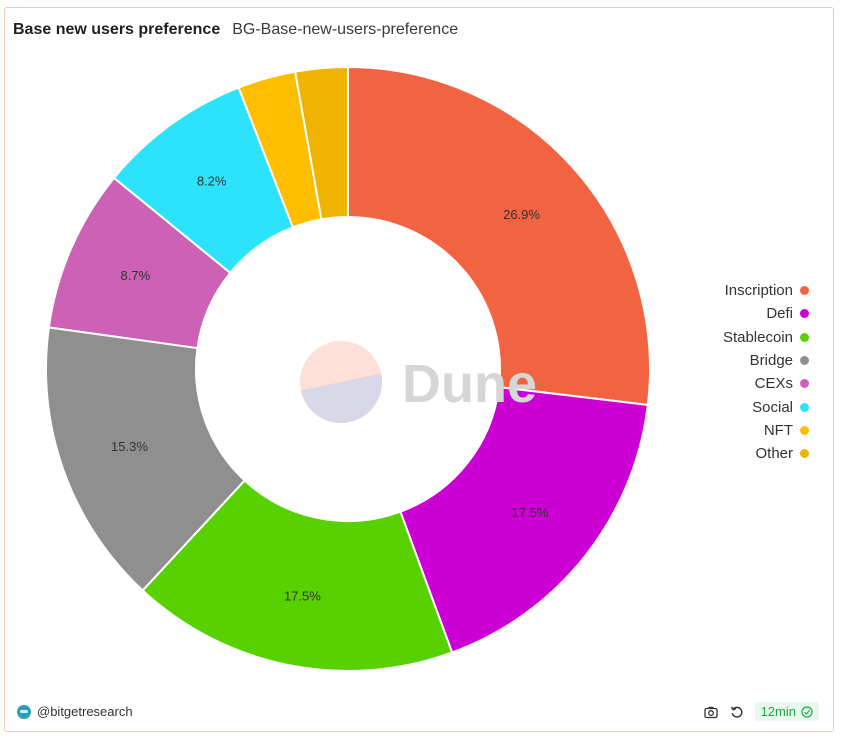 This screenshot has width=841, height=740. What do you see at coordinates (136, 275) in the screenshot?
I see `data-label-cexs: 8.7%` at bounding box center [136, 275].